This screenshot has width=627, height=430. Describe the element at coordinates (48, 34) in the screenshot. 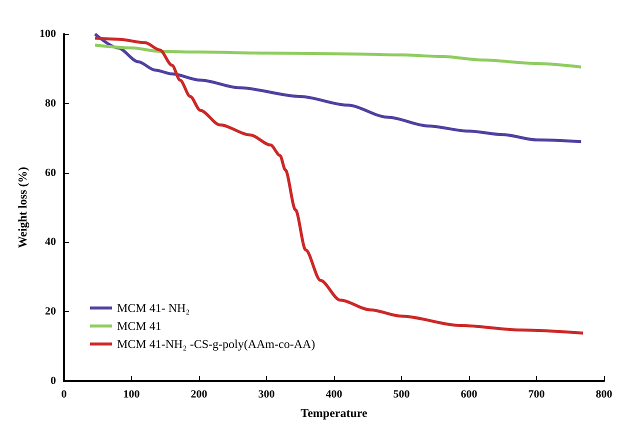

I see `y-tick-label: 100` at that location.